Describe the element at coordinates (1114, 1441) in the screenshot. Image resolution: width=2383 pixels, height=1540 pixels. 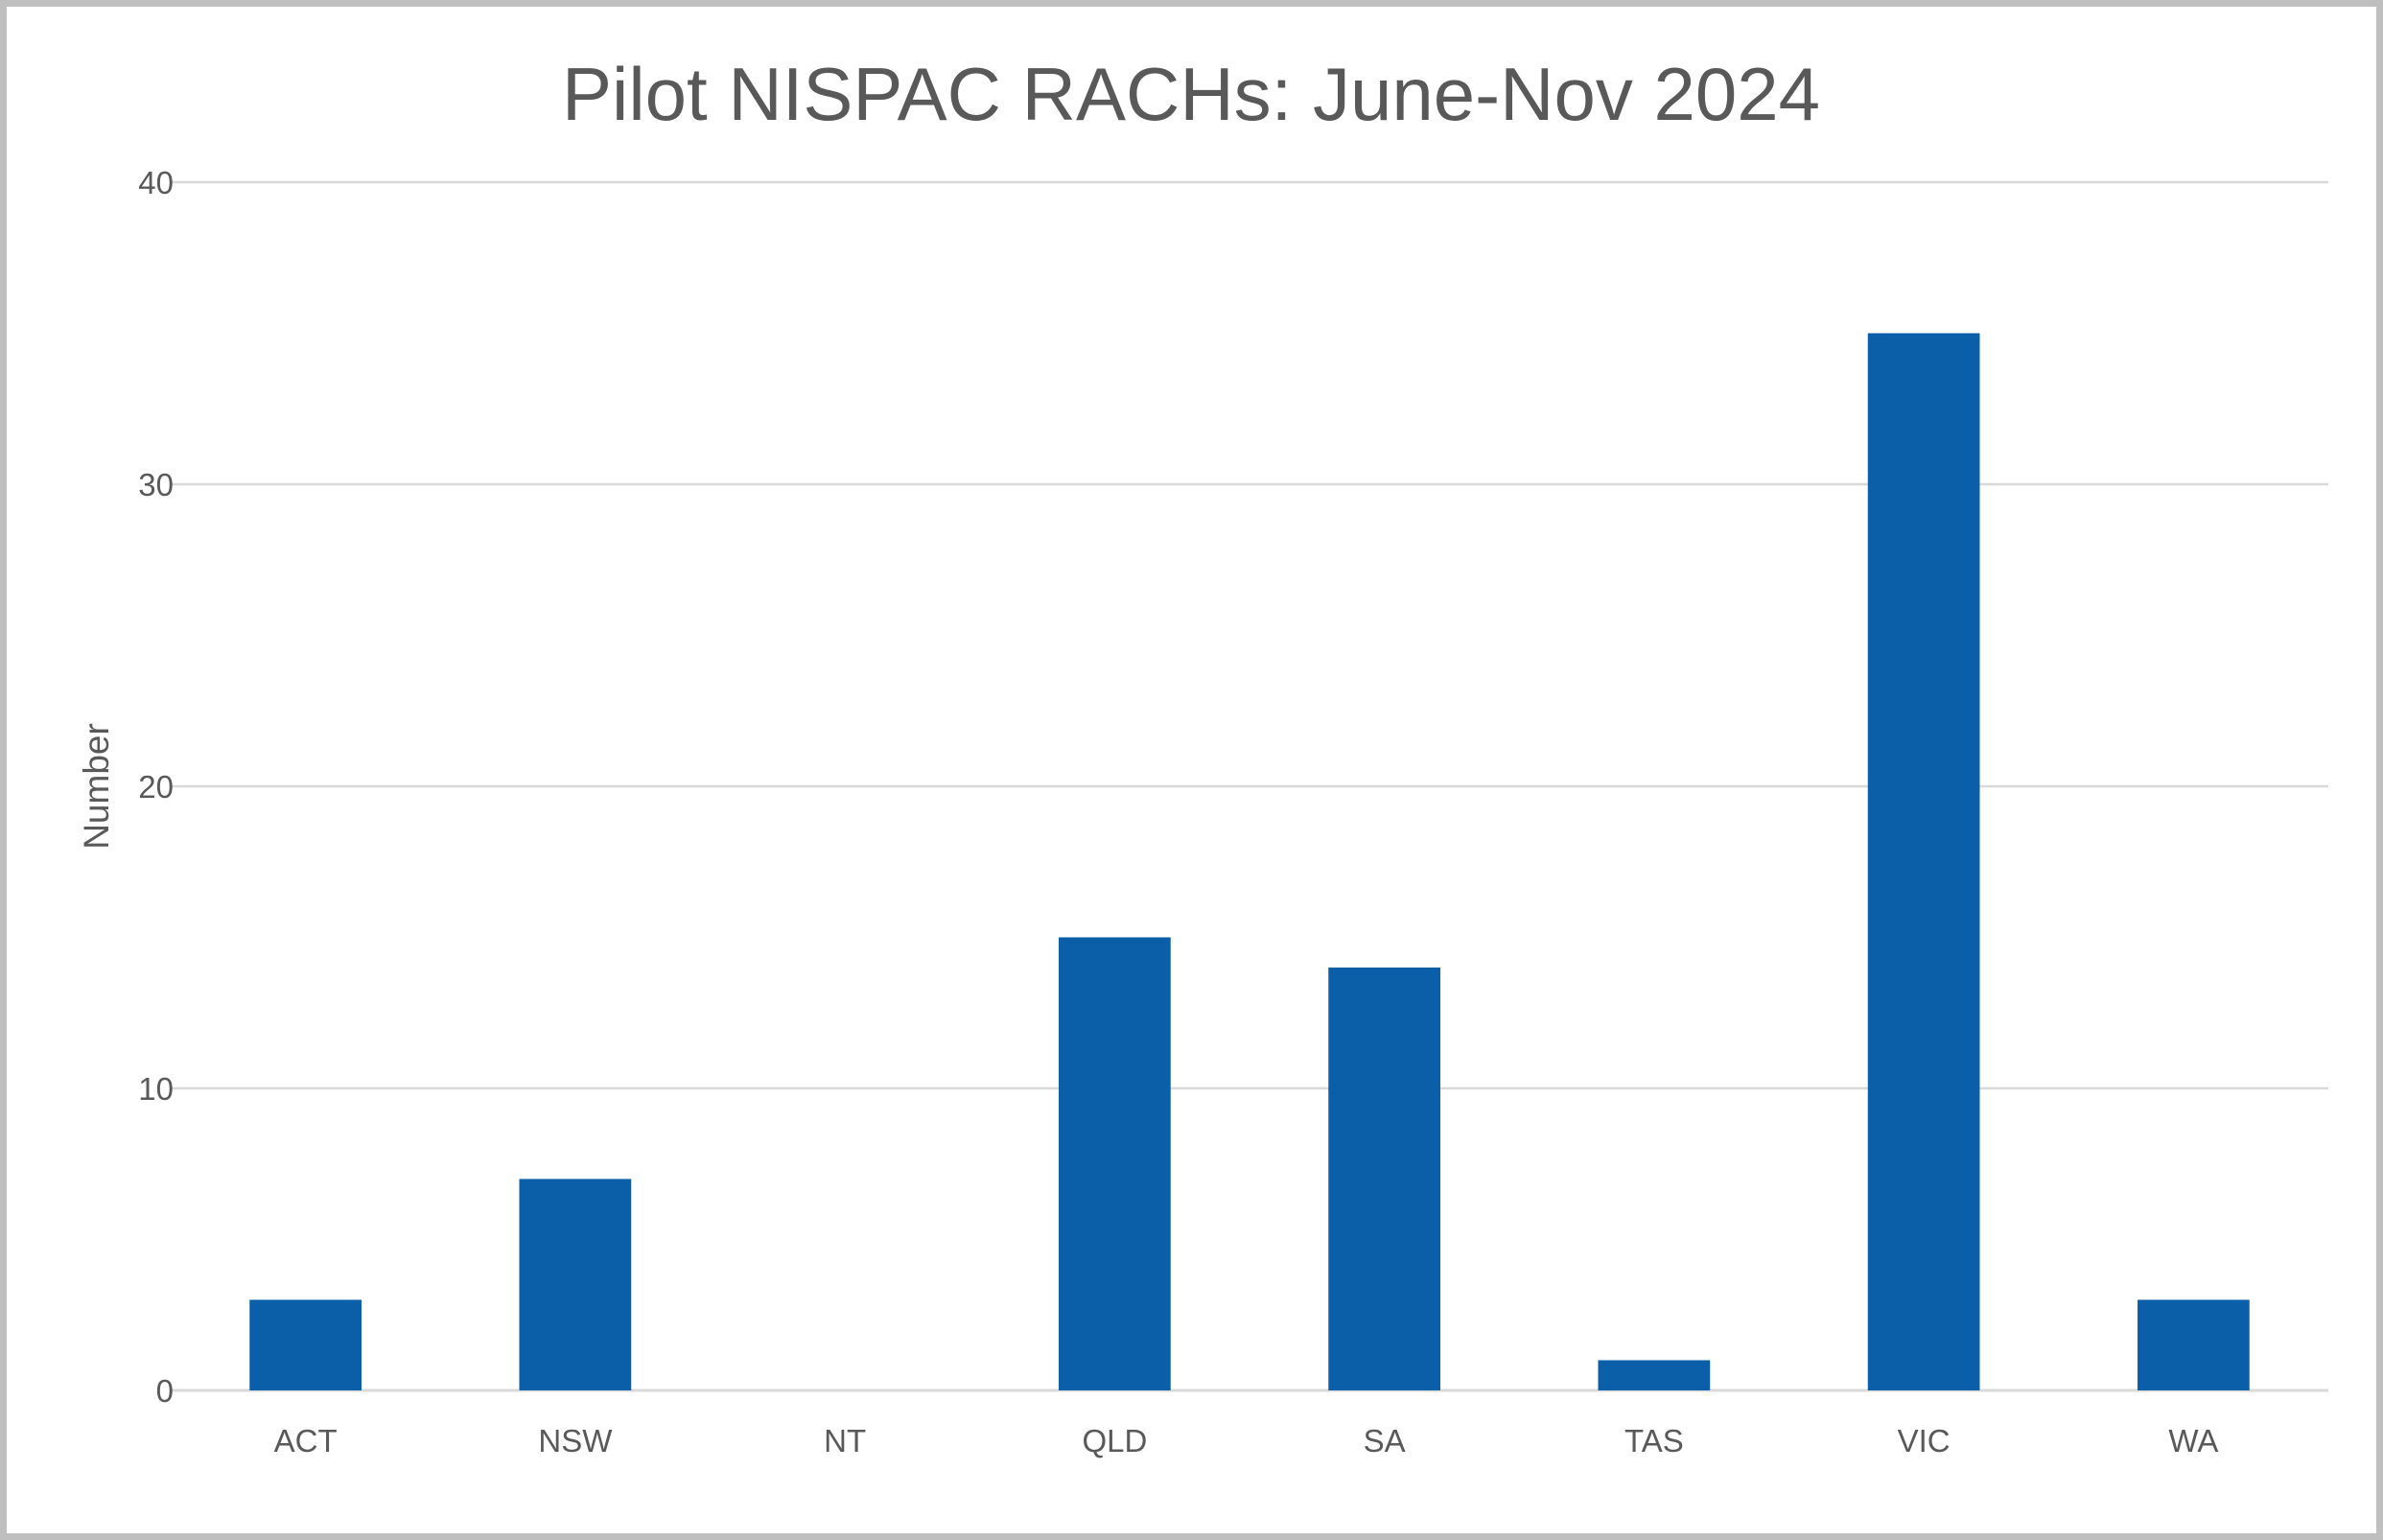
I see `x-tick-label: QLD` at that location.